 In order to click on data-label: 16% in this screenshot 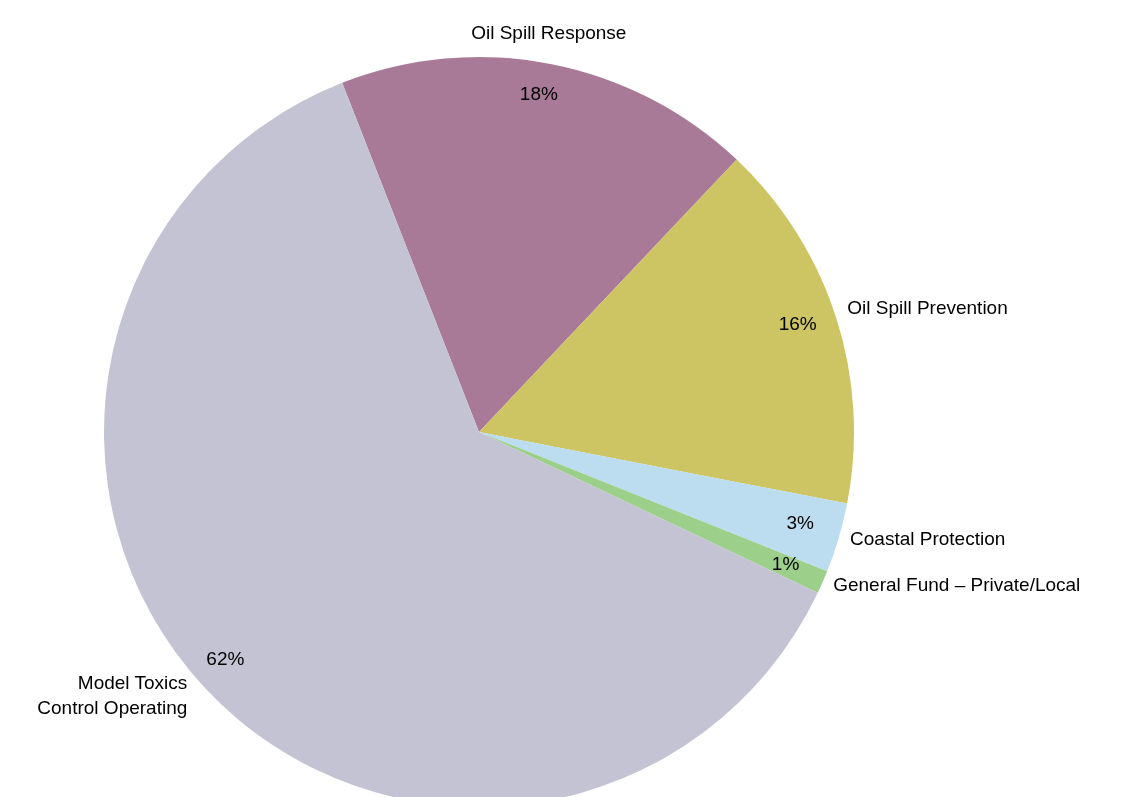, I will do `click(797, 323)`.